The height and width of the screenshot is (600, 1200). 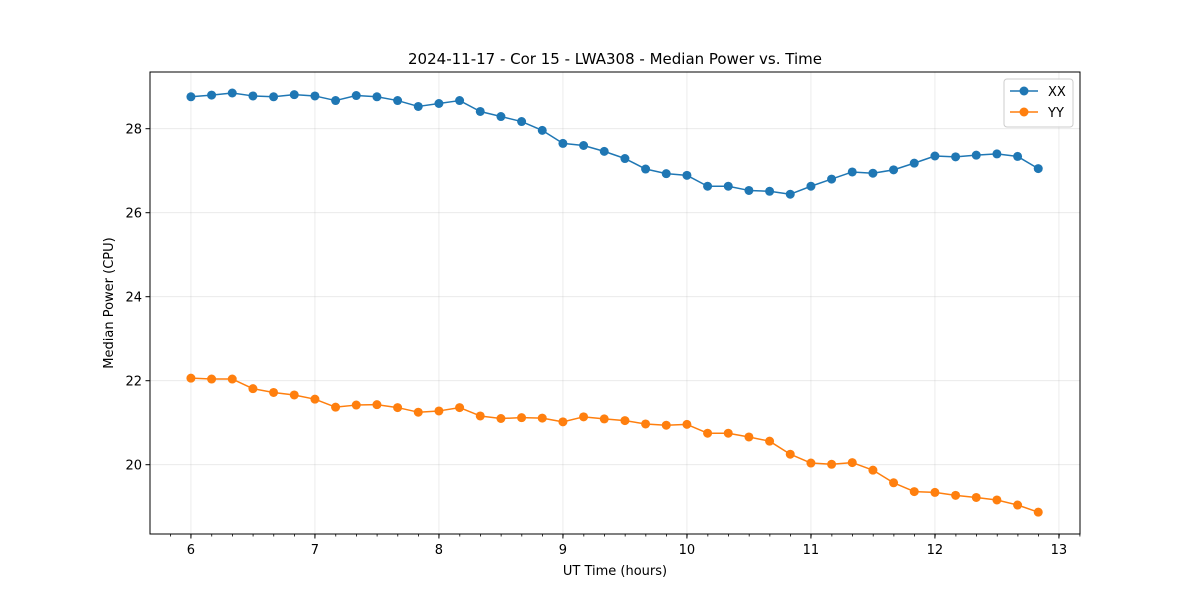 I want to click on x-tick-label: 9, so click(x=563, y=550).